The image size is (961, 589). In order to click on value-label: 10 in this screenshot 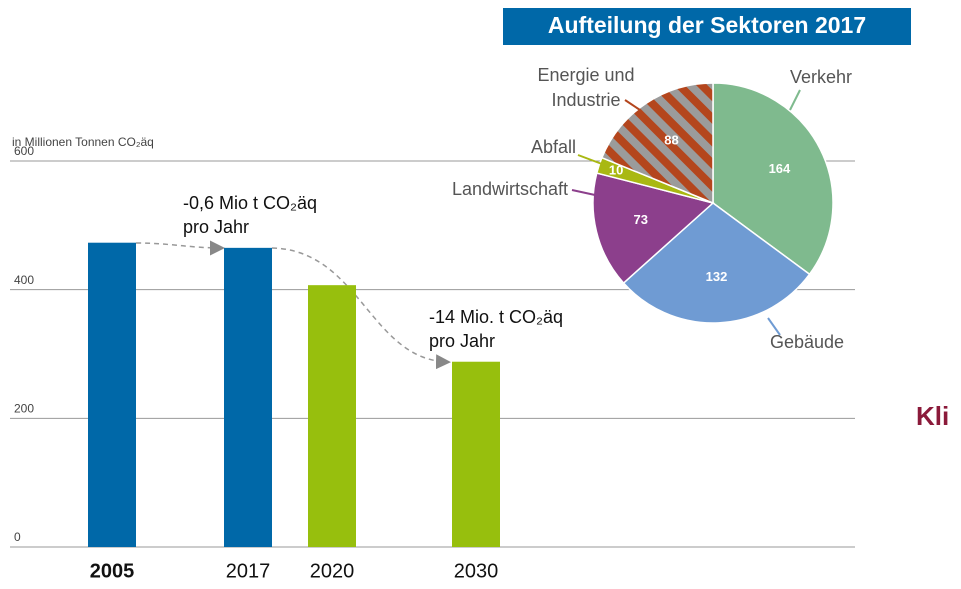, I will do `click(616, 169)`.